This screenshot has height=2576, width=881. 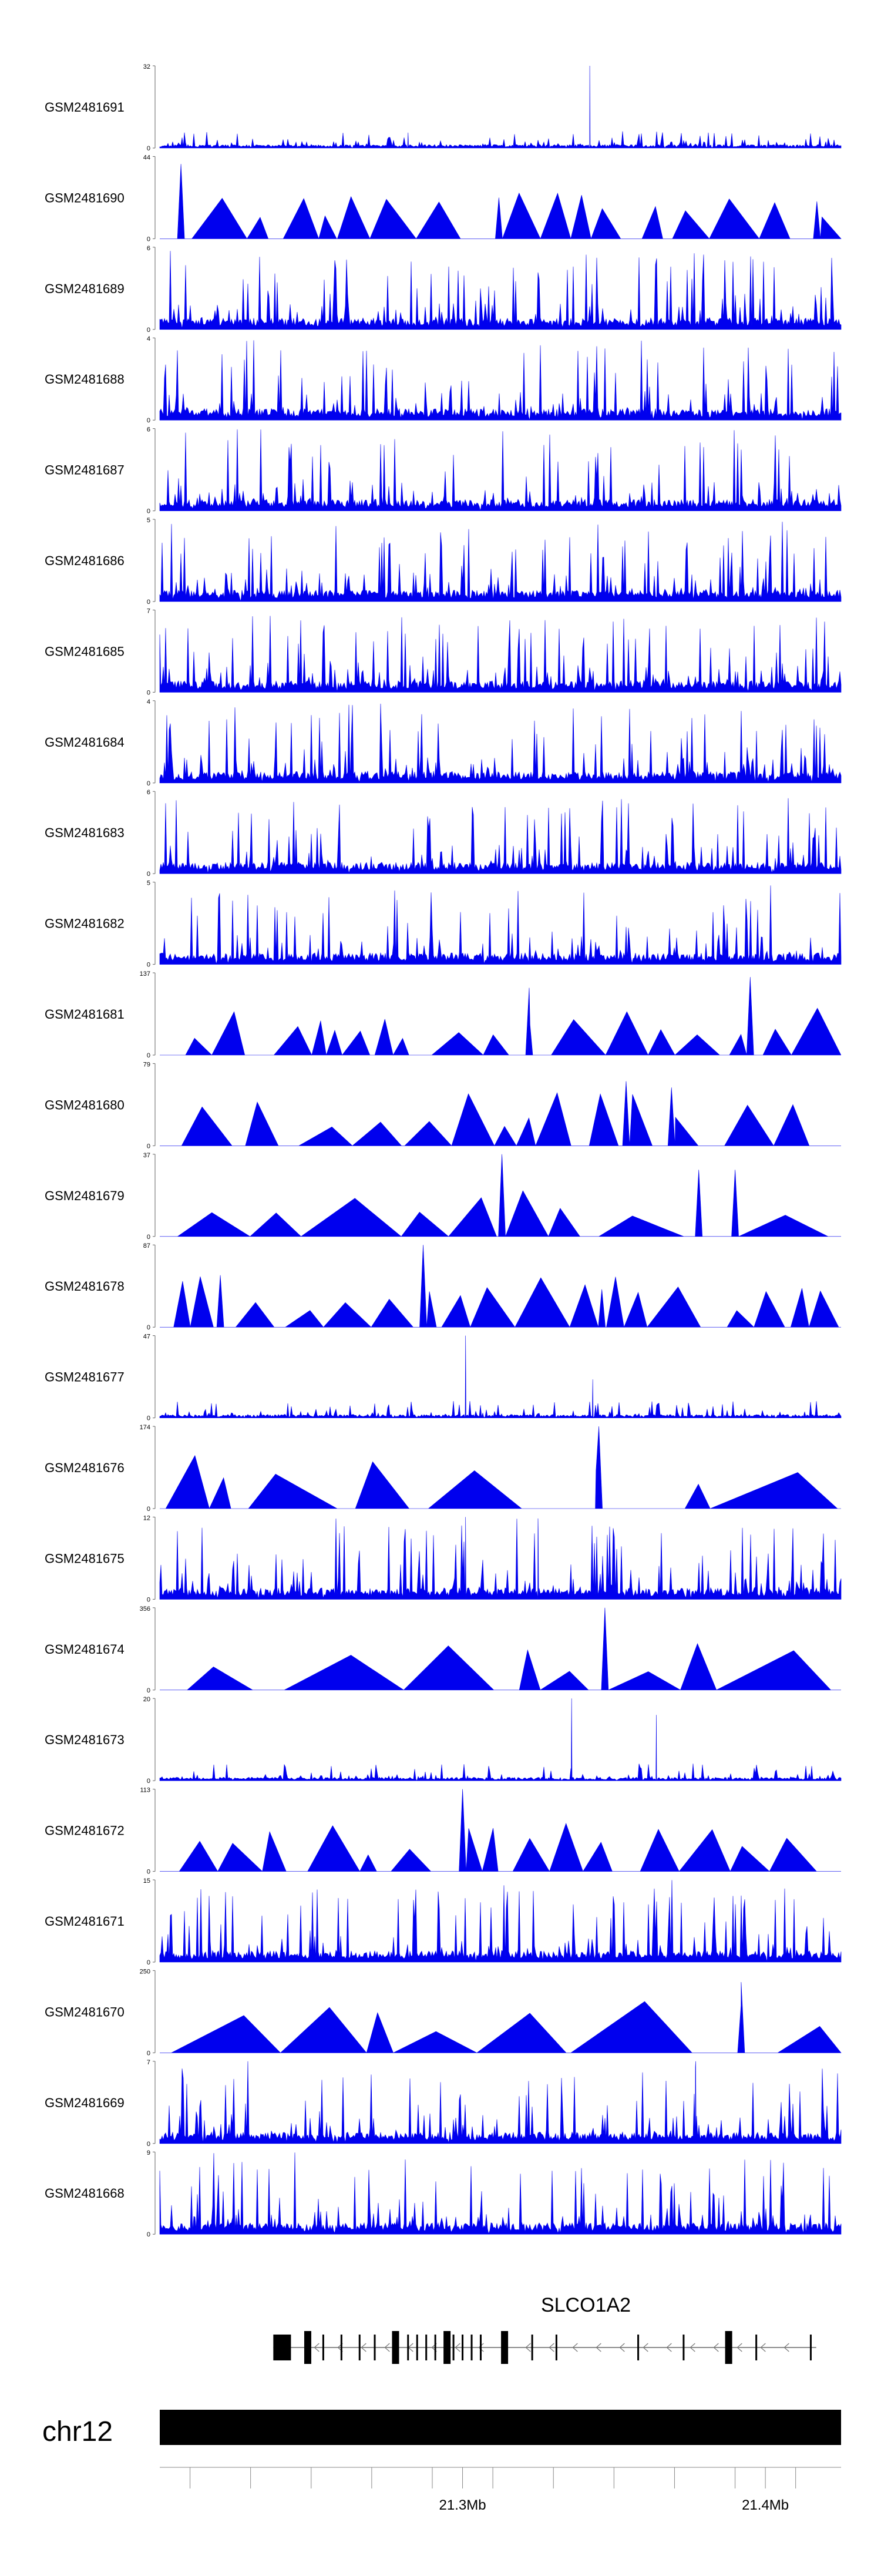 What do you see at coordinates (85, 1104) in the screenshot?
I see `track-label: GSM2481680` at bounding box center [85, 1104].